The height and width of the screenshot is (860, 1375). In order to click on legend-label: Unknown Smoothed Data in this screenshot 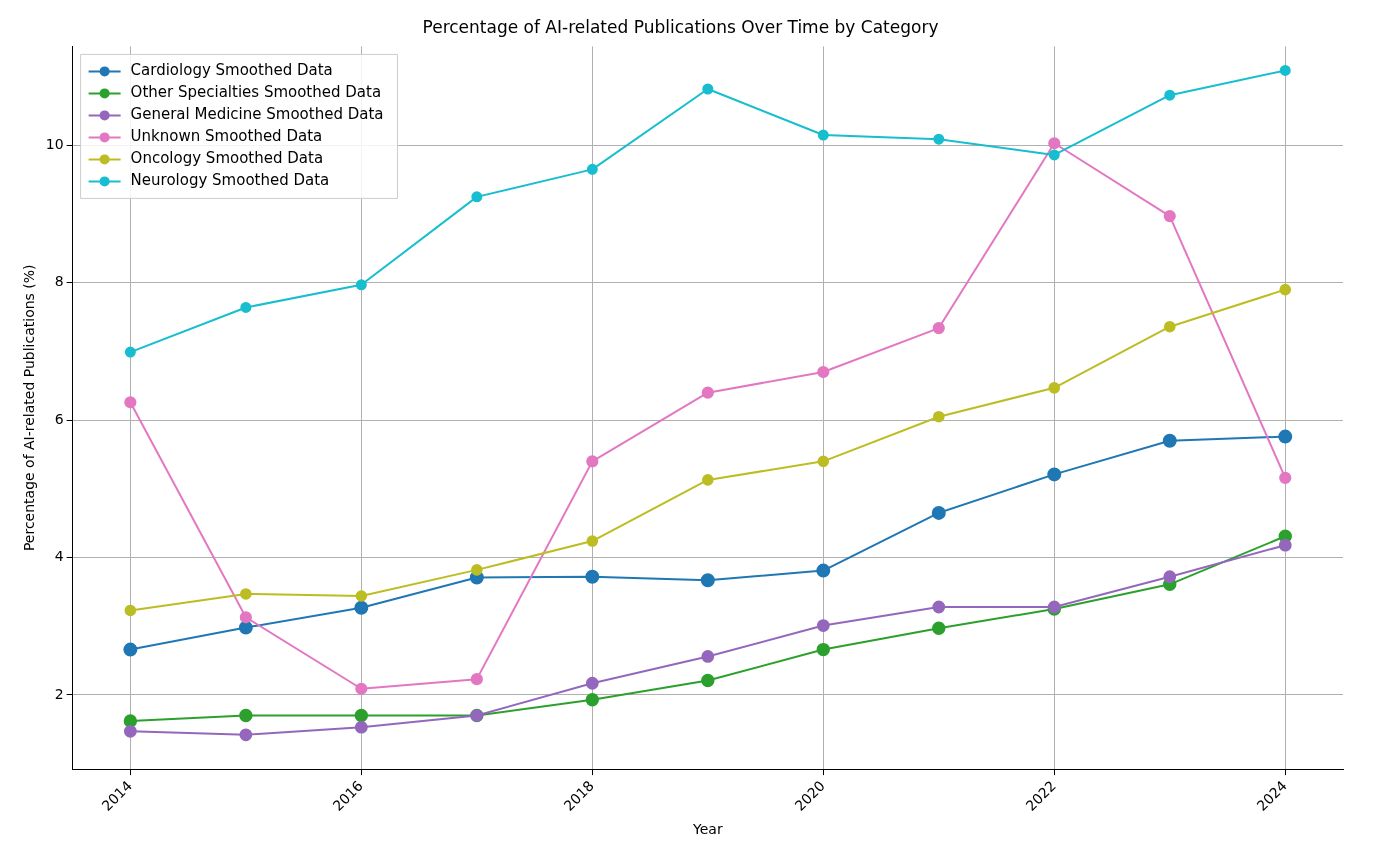, I will do `click(226, 136)`.